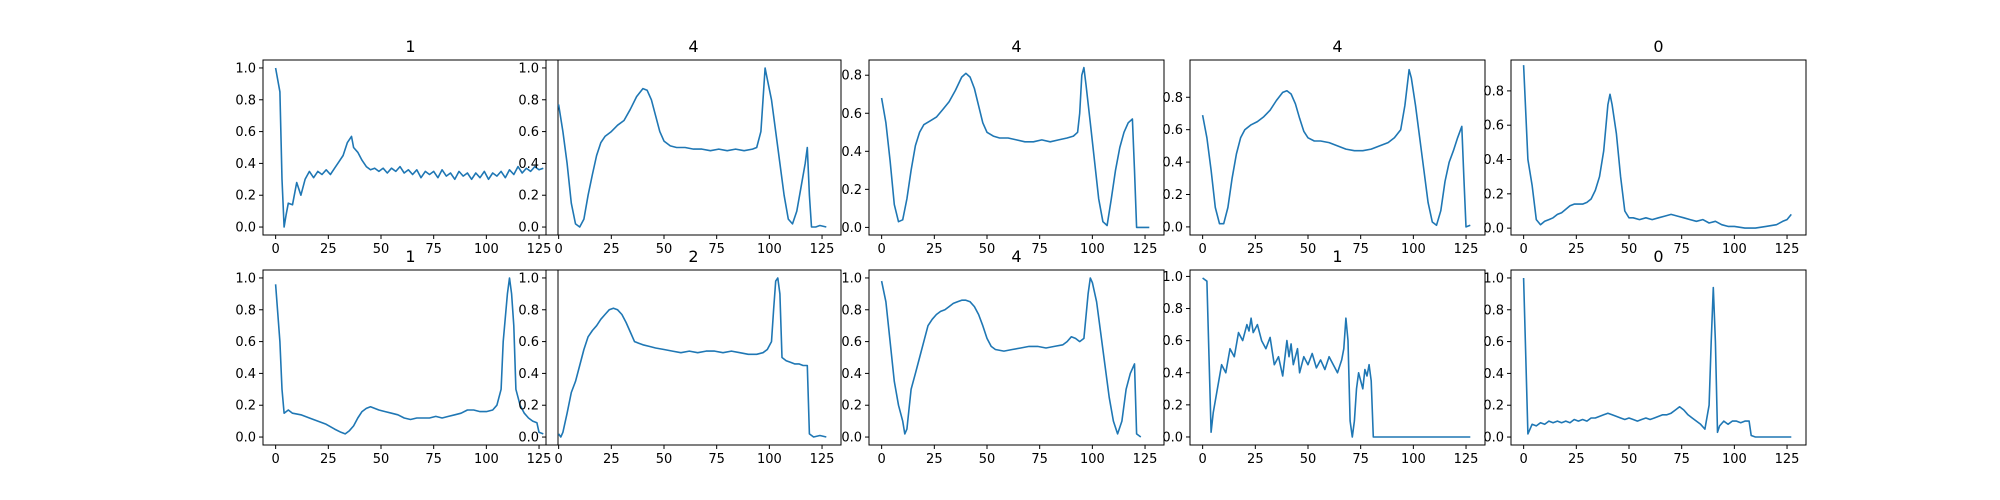 Image resolution: width=2000 pixels, height=500 pixels. I want to click on subplot-5: 0 0 25 50 75 100 125 0.0 0.2 0.4 0.6 0.8, so click(1645, 147).